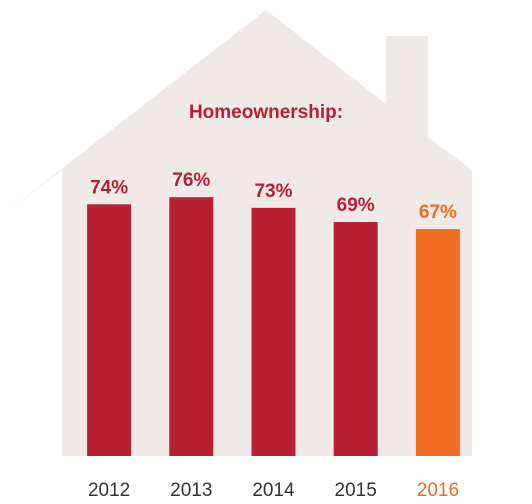 This screenshot has width=532, height=504. I want to click on x-tick-label: 2016, so click(438, 490).